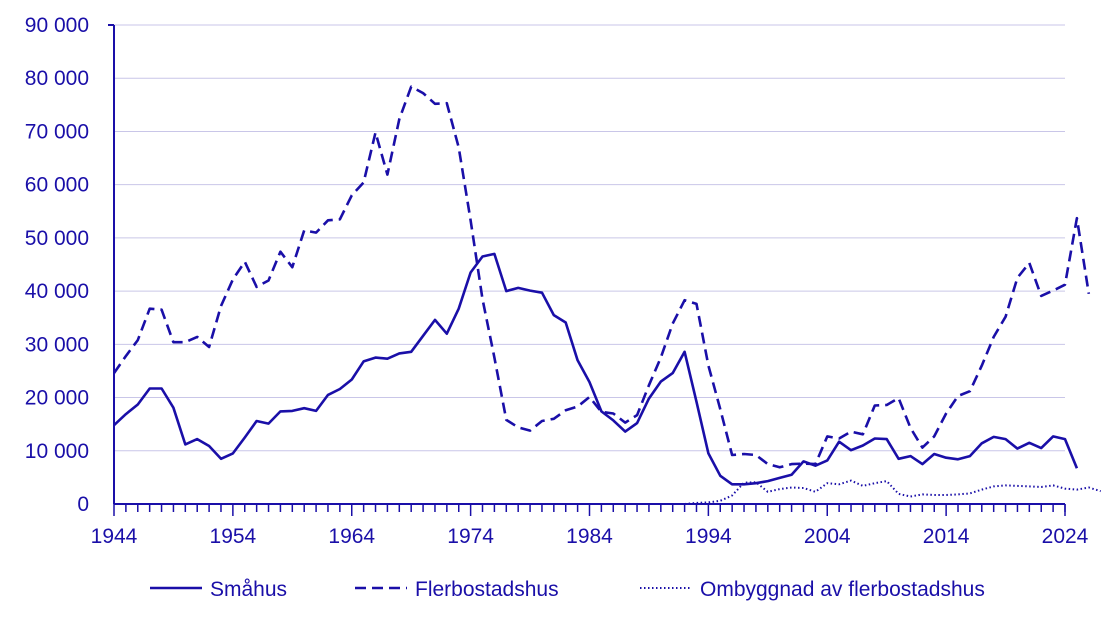  Describe the element at coordinates (57, 131) in the screenshot. I see `y-tick-label: 70 000` at that location.